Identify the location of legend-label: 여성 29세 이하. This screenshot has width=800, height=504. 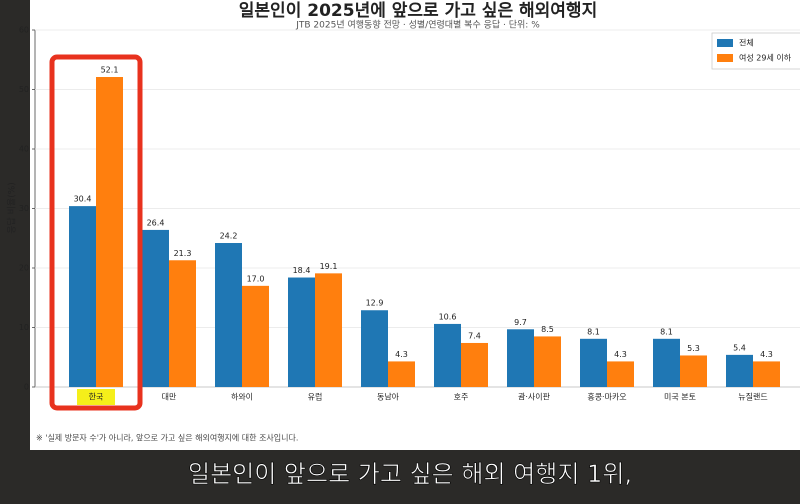
(765, 58).